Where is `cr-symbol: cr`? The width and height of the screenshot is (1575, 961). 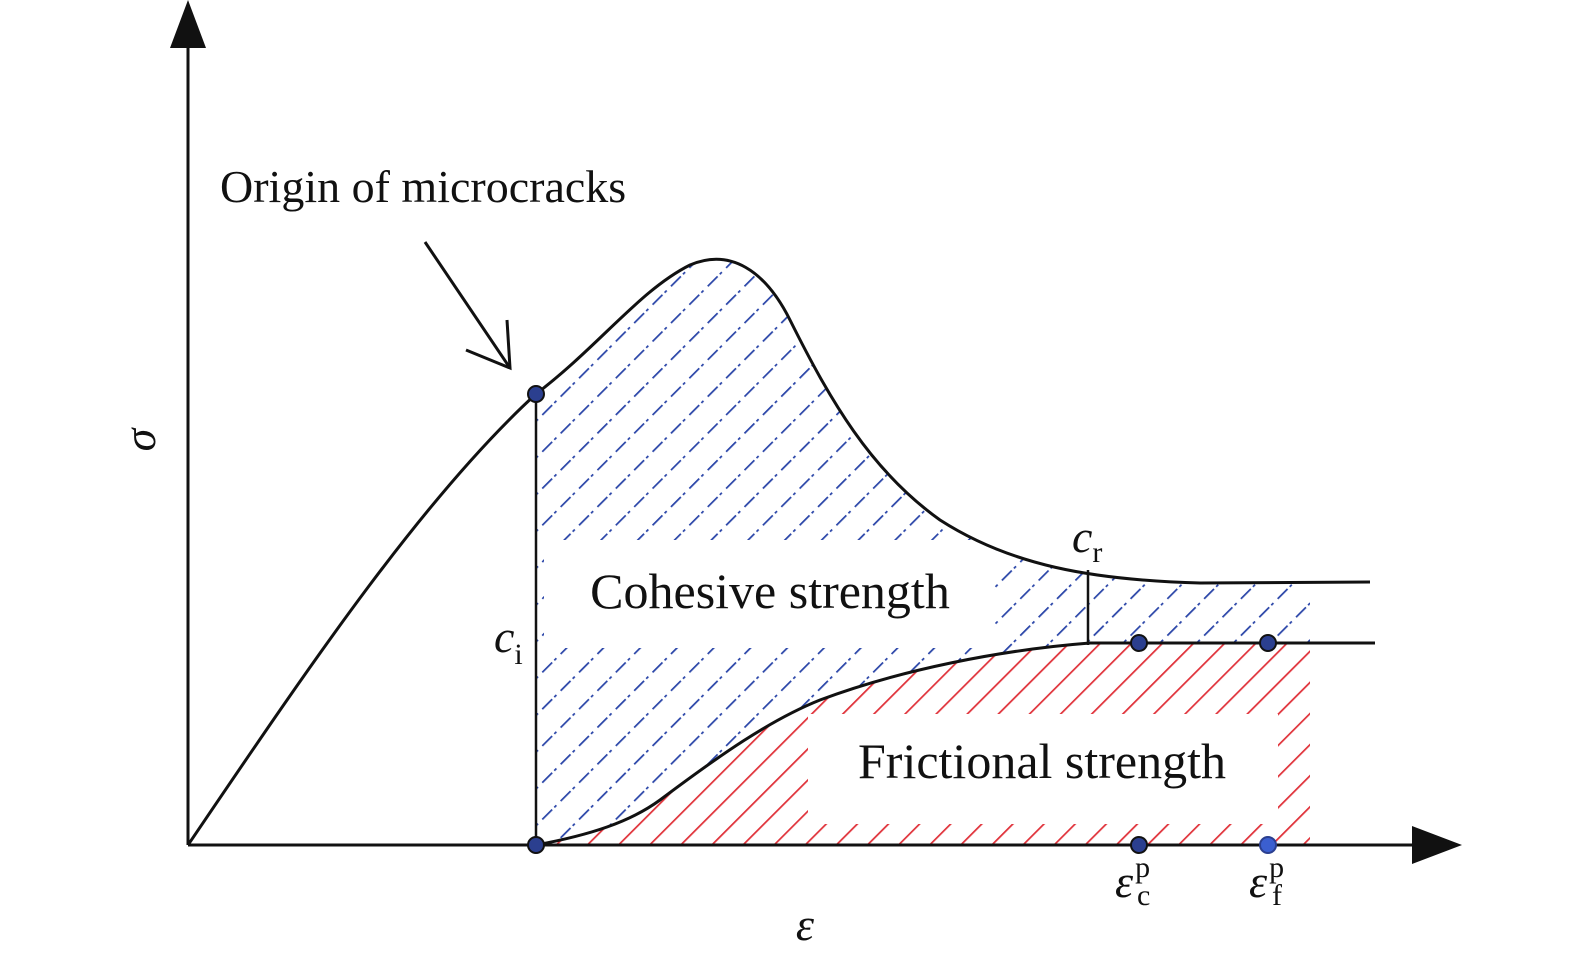
cr-symbol: cr is located at coordinates (1087, 540).